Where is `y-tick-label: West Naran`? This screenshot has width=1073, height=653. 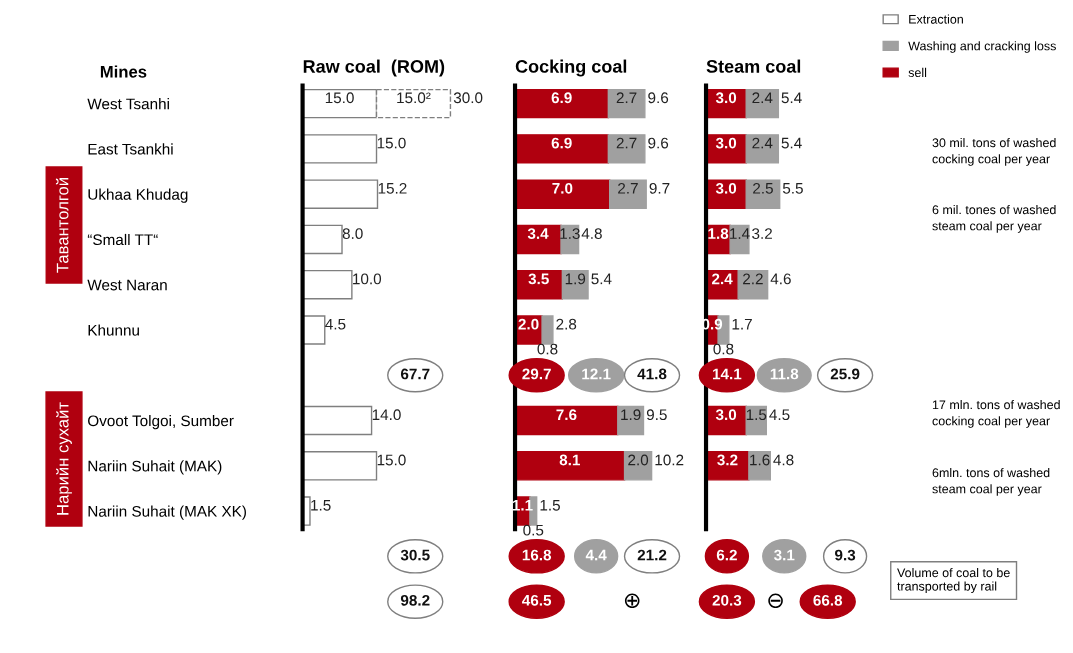
y-tick-label: West Naran is located at coordinates (127, 285).